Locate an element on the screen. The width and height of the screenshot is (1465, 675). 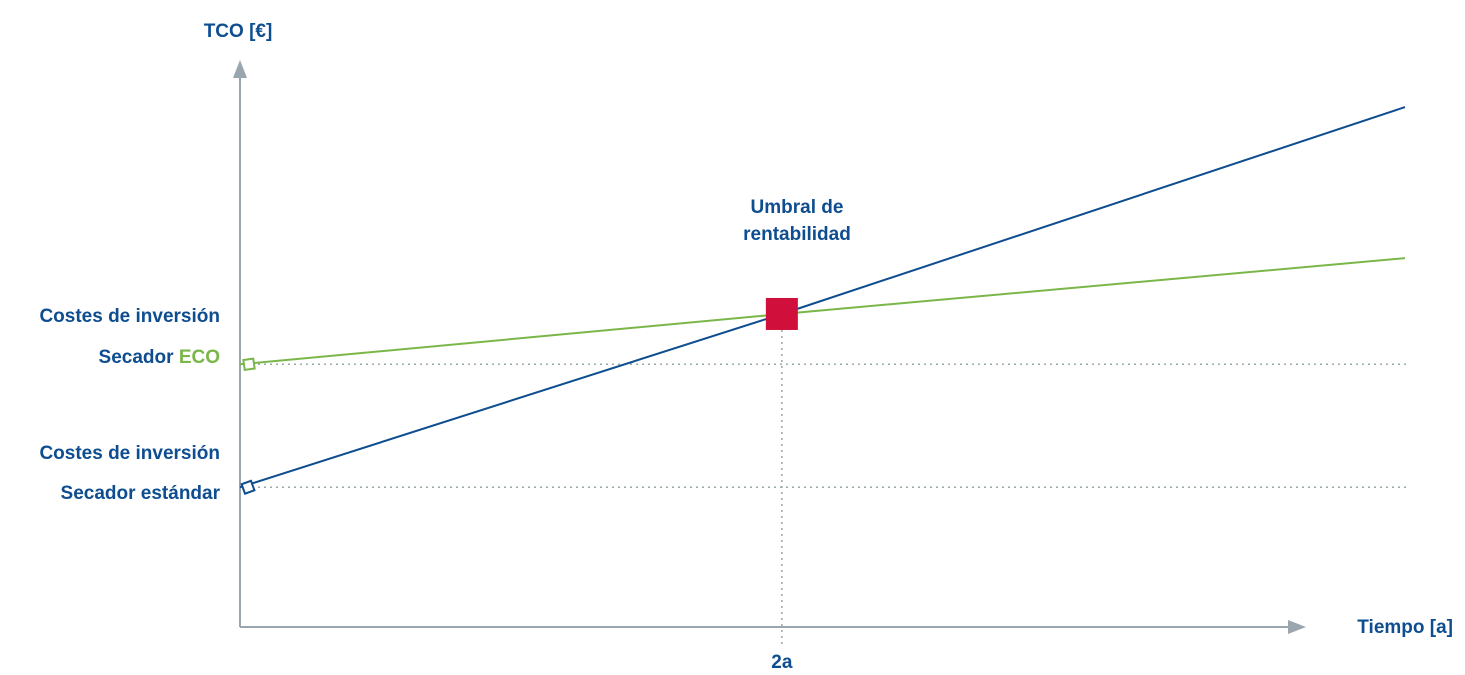
y-axis-arrow-icon is located at coordinates (240, 69).